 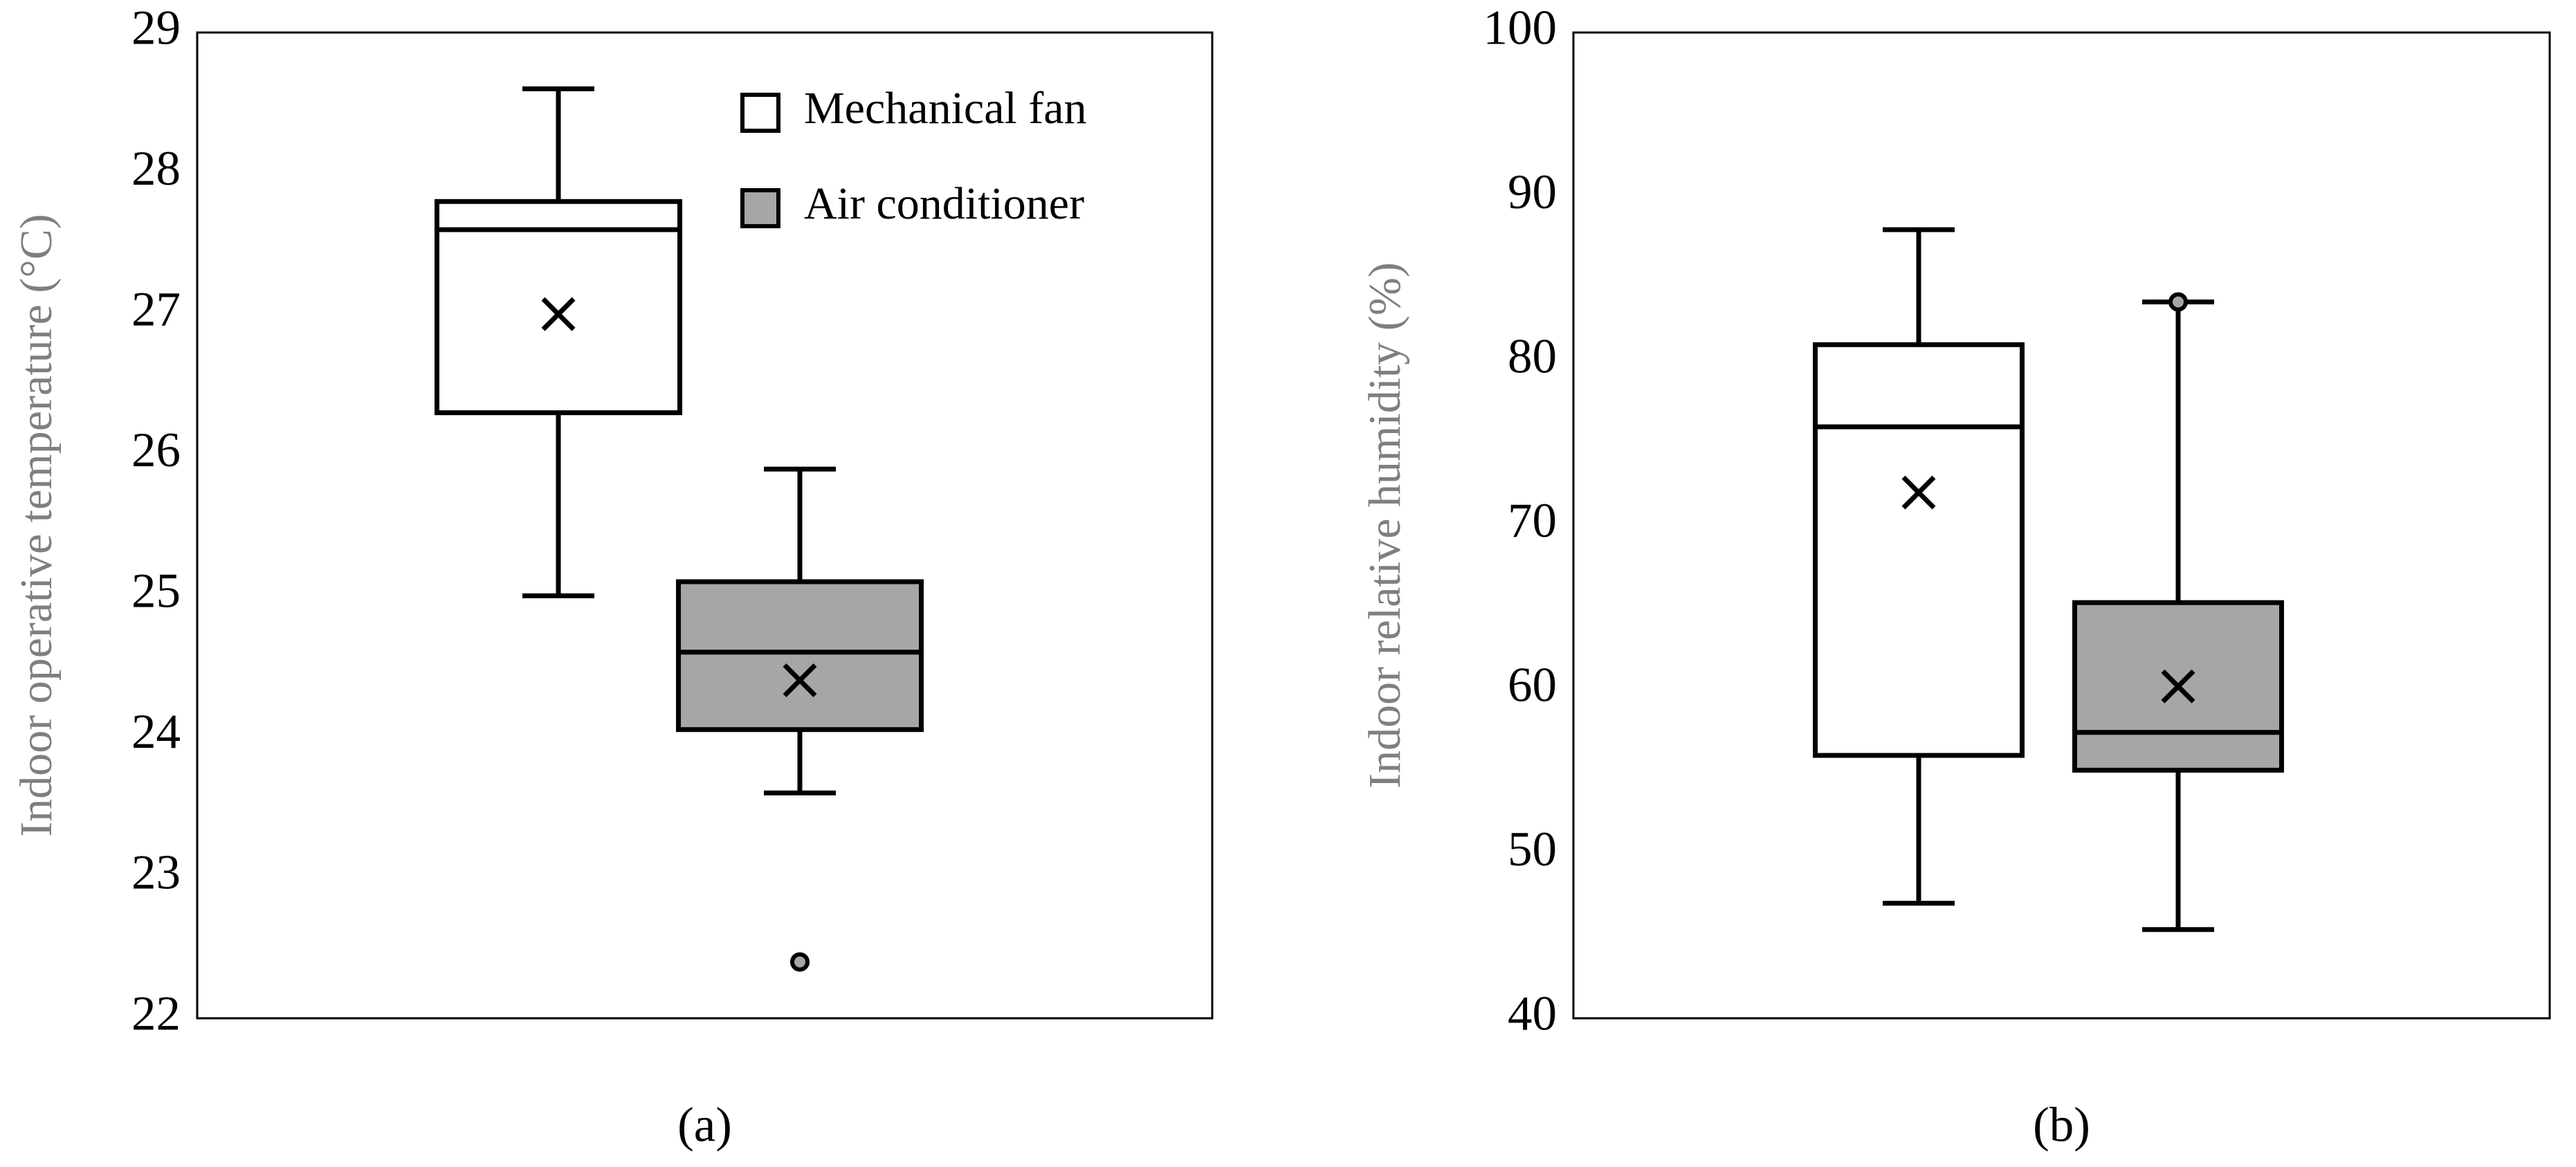 I want to click on y-tick-label: 40, so click(x=1532, y=1013).